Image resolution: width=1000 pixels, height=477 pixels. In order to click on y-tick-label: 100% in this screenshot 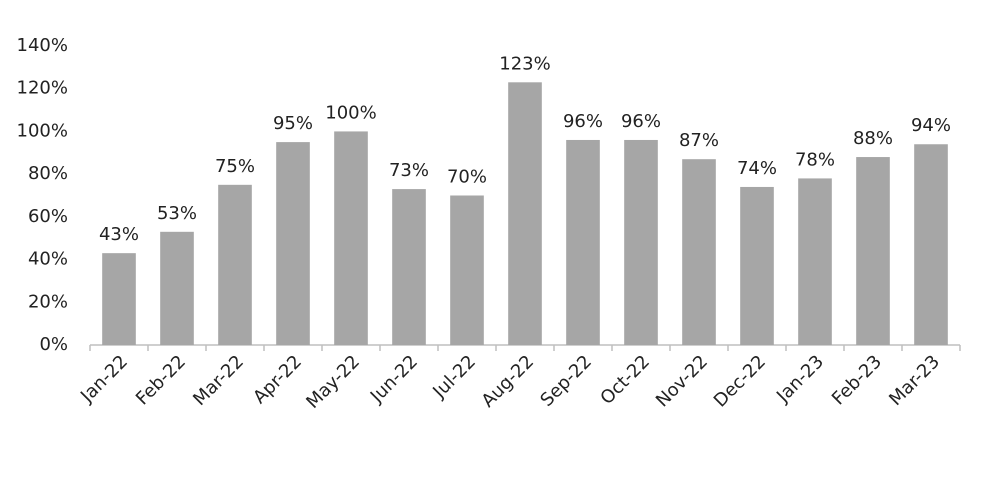, I will do `click(42, 130)`.